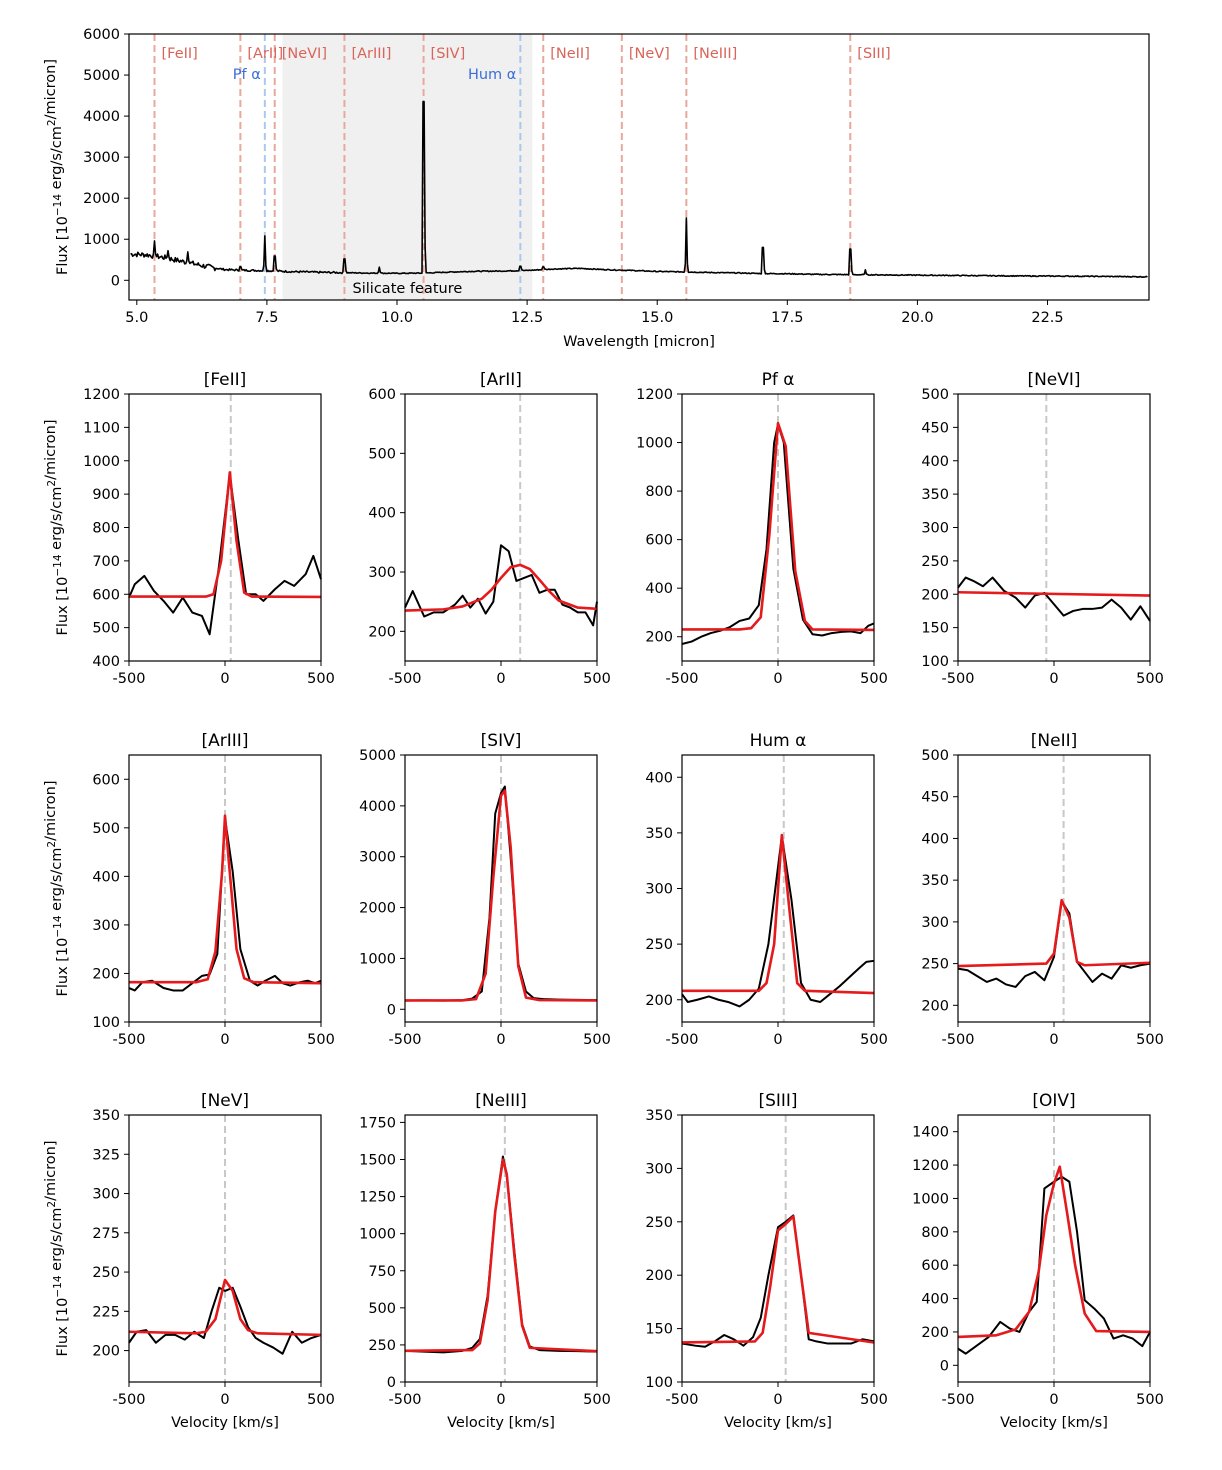  What do you see at coordinates (501, 741) in the screenshot?
I see `panel-title: [SIV]` at bounding box center [501, 741].